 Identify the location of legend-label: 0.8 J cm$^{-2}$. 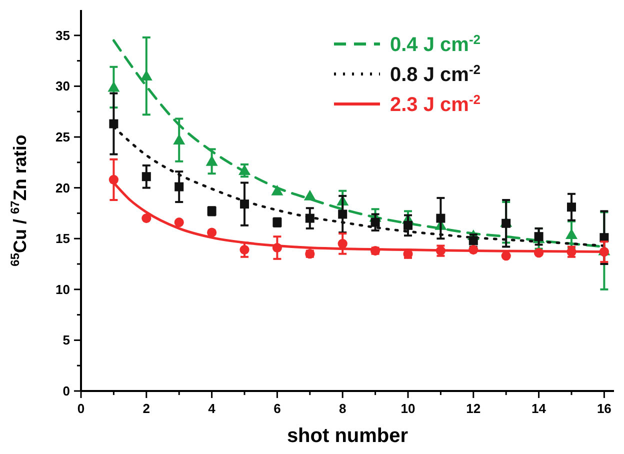
(435, 74).